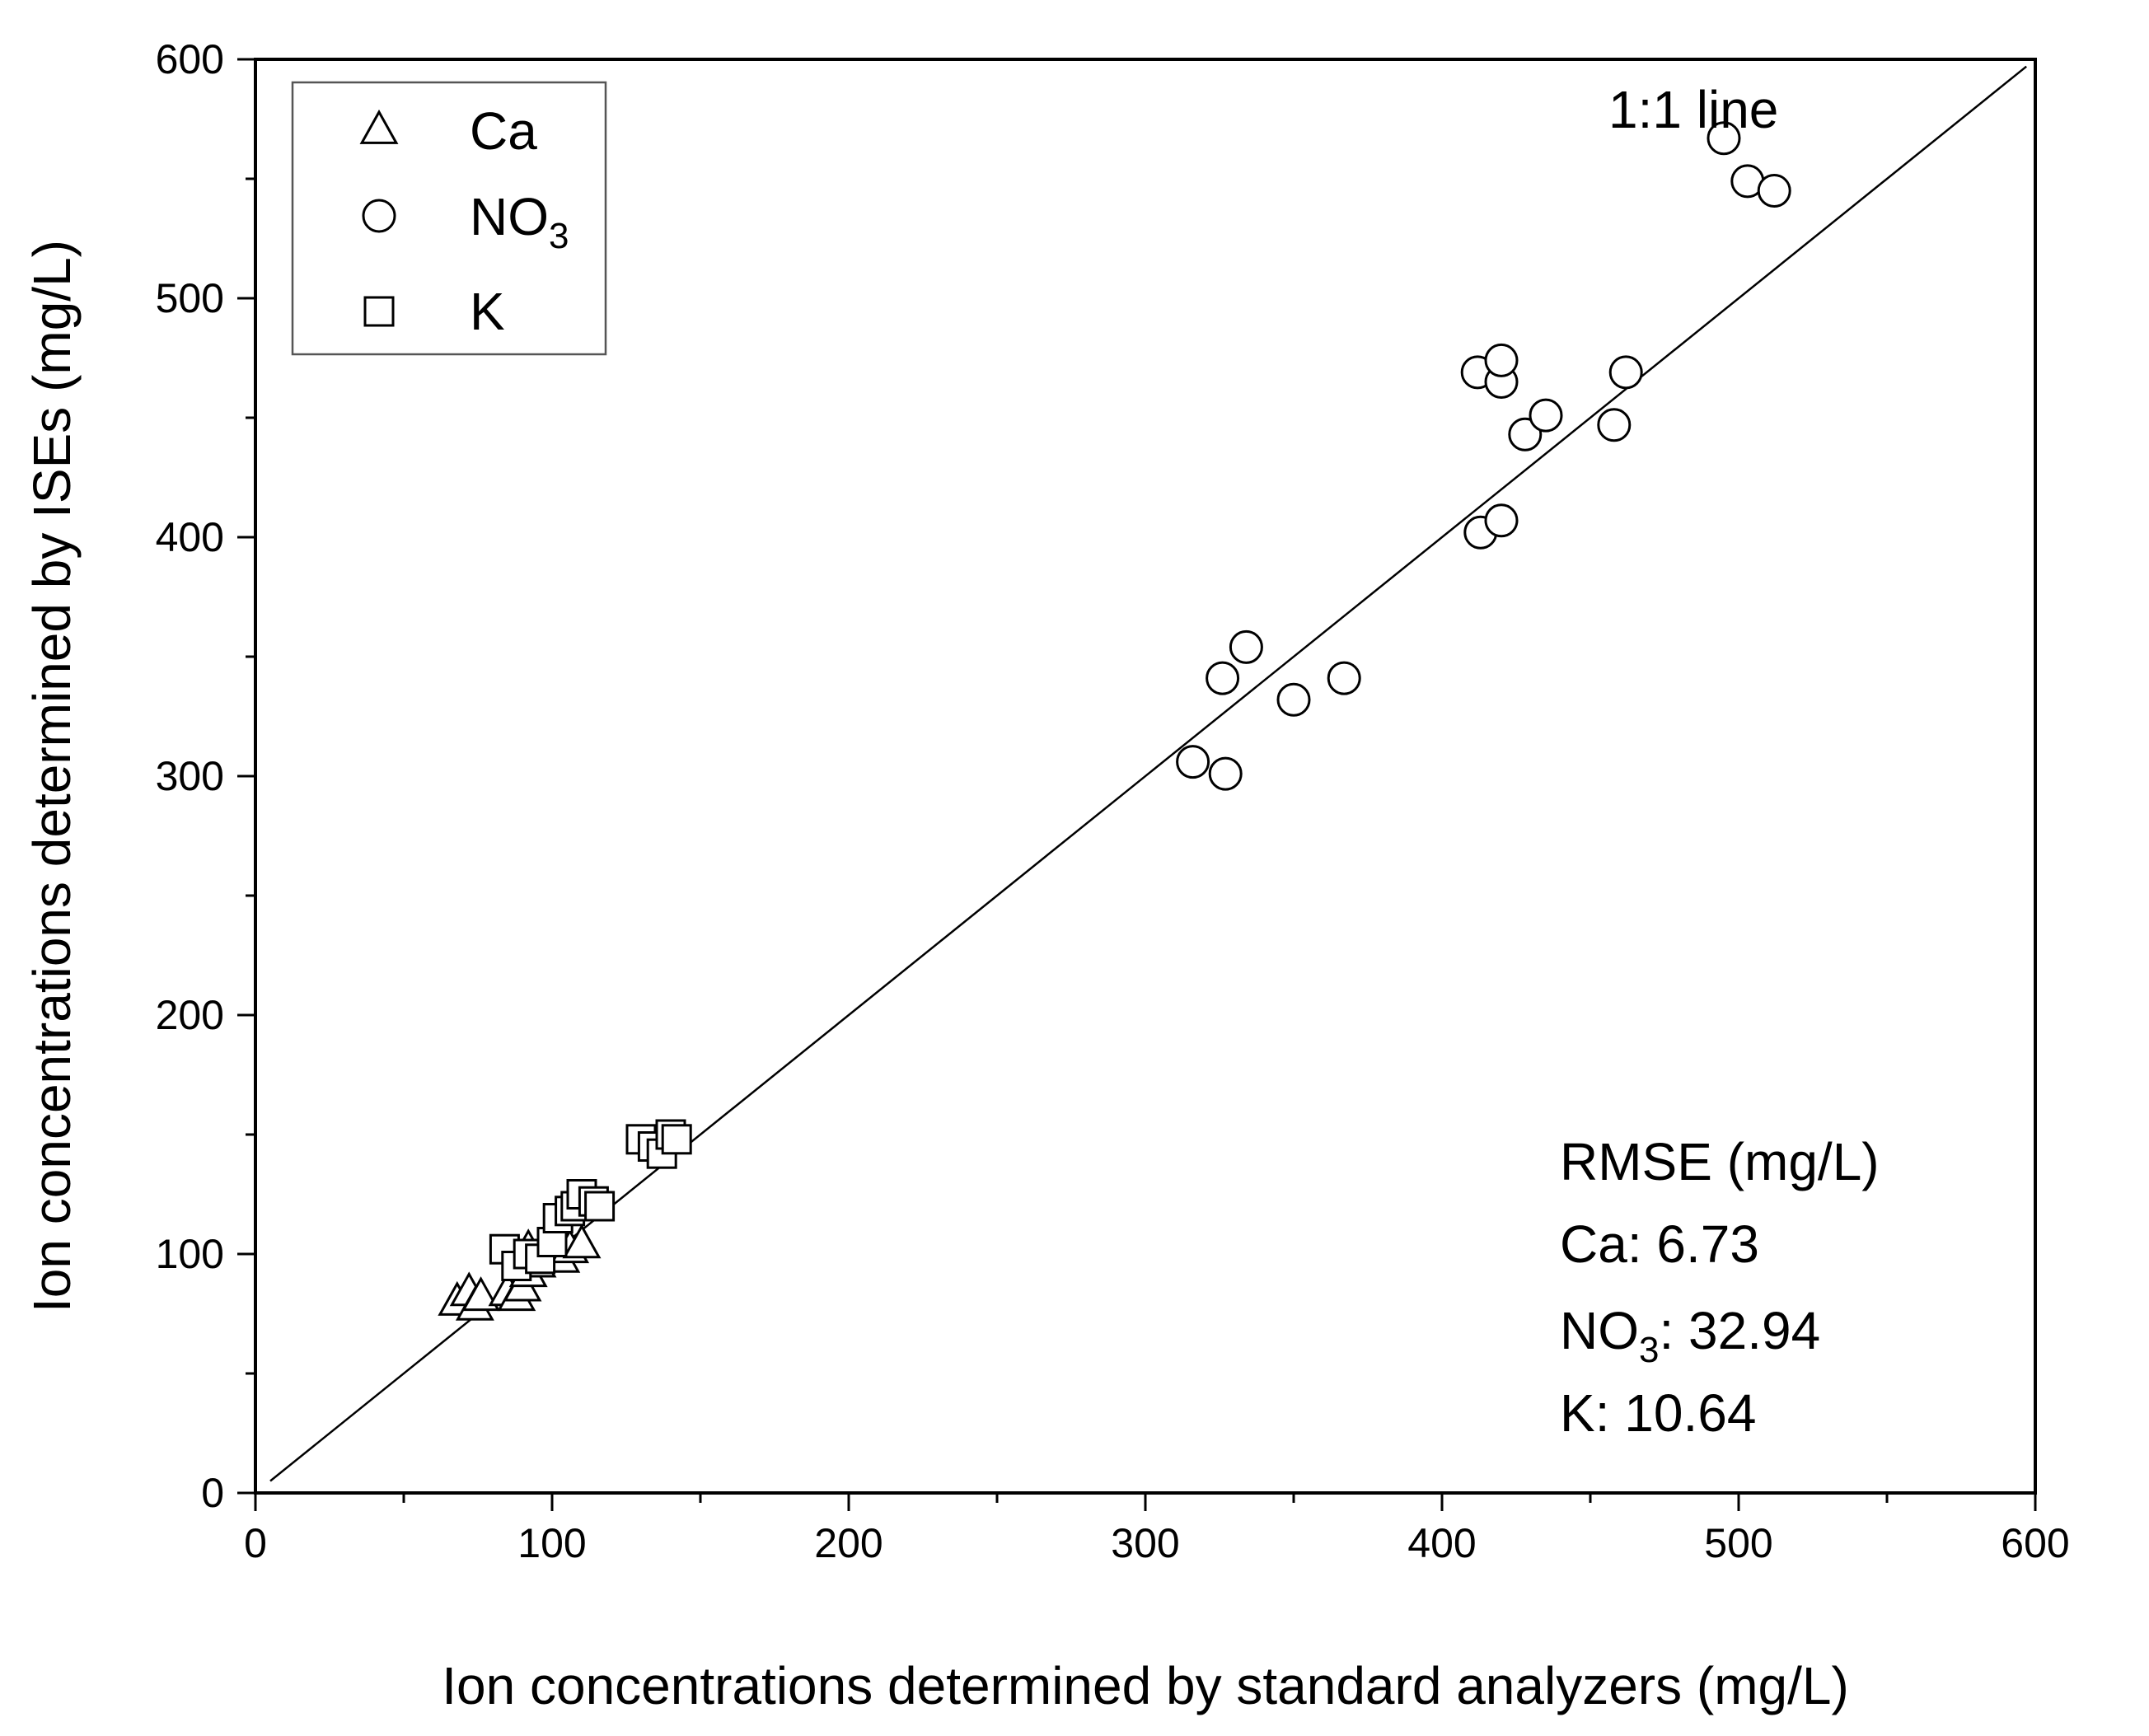 The image size is (2149, 1736). Describe the element at coordinates (2035, 1543) in the screenshot. I see `x-tick-label: 600` at that location.